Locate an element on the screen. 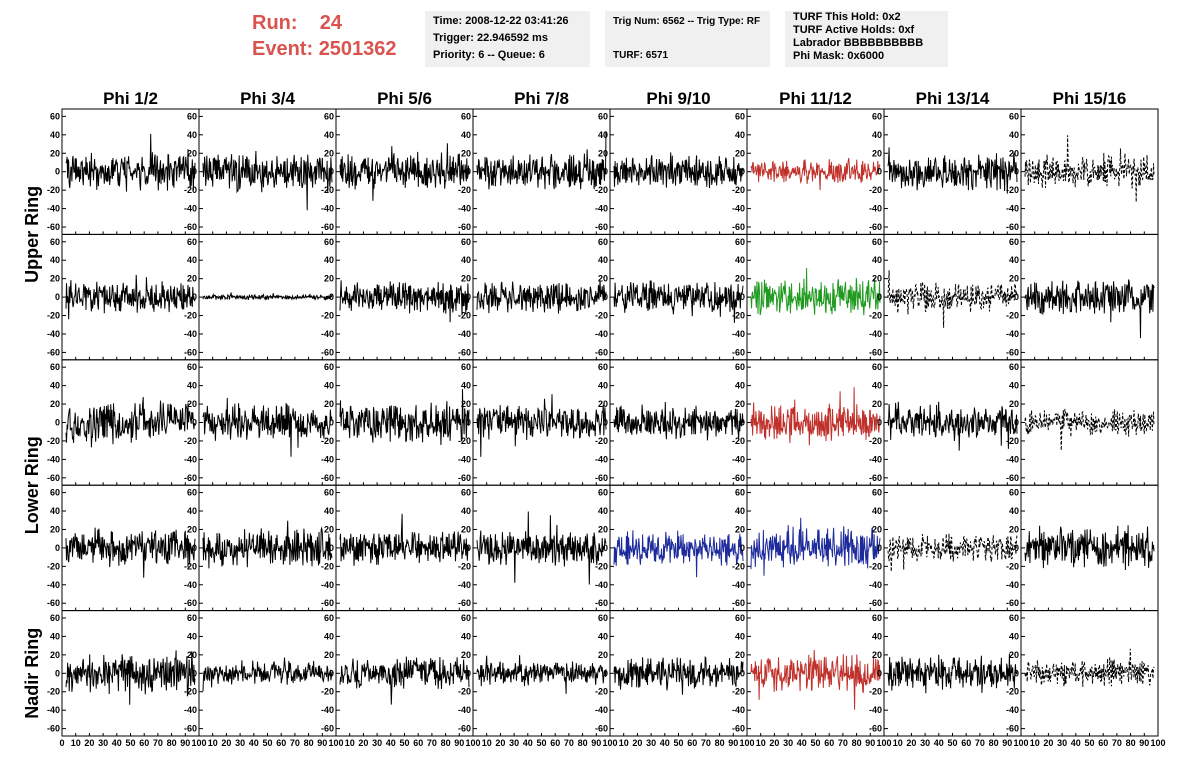  time-text: Time: 2008-12-22 03:41:26 is located at coordinates (501, 21).